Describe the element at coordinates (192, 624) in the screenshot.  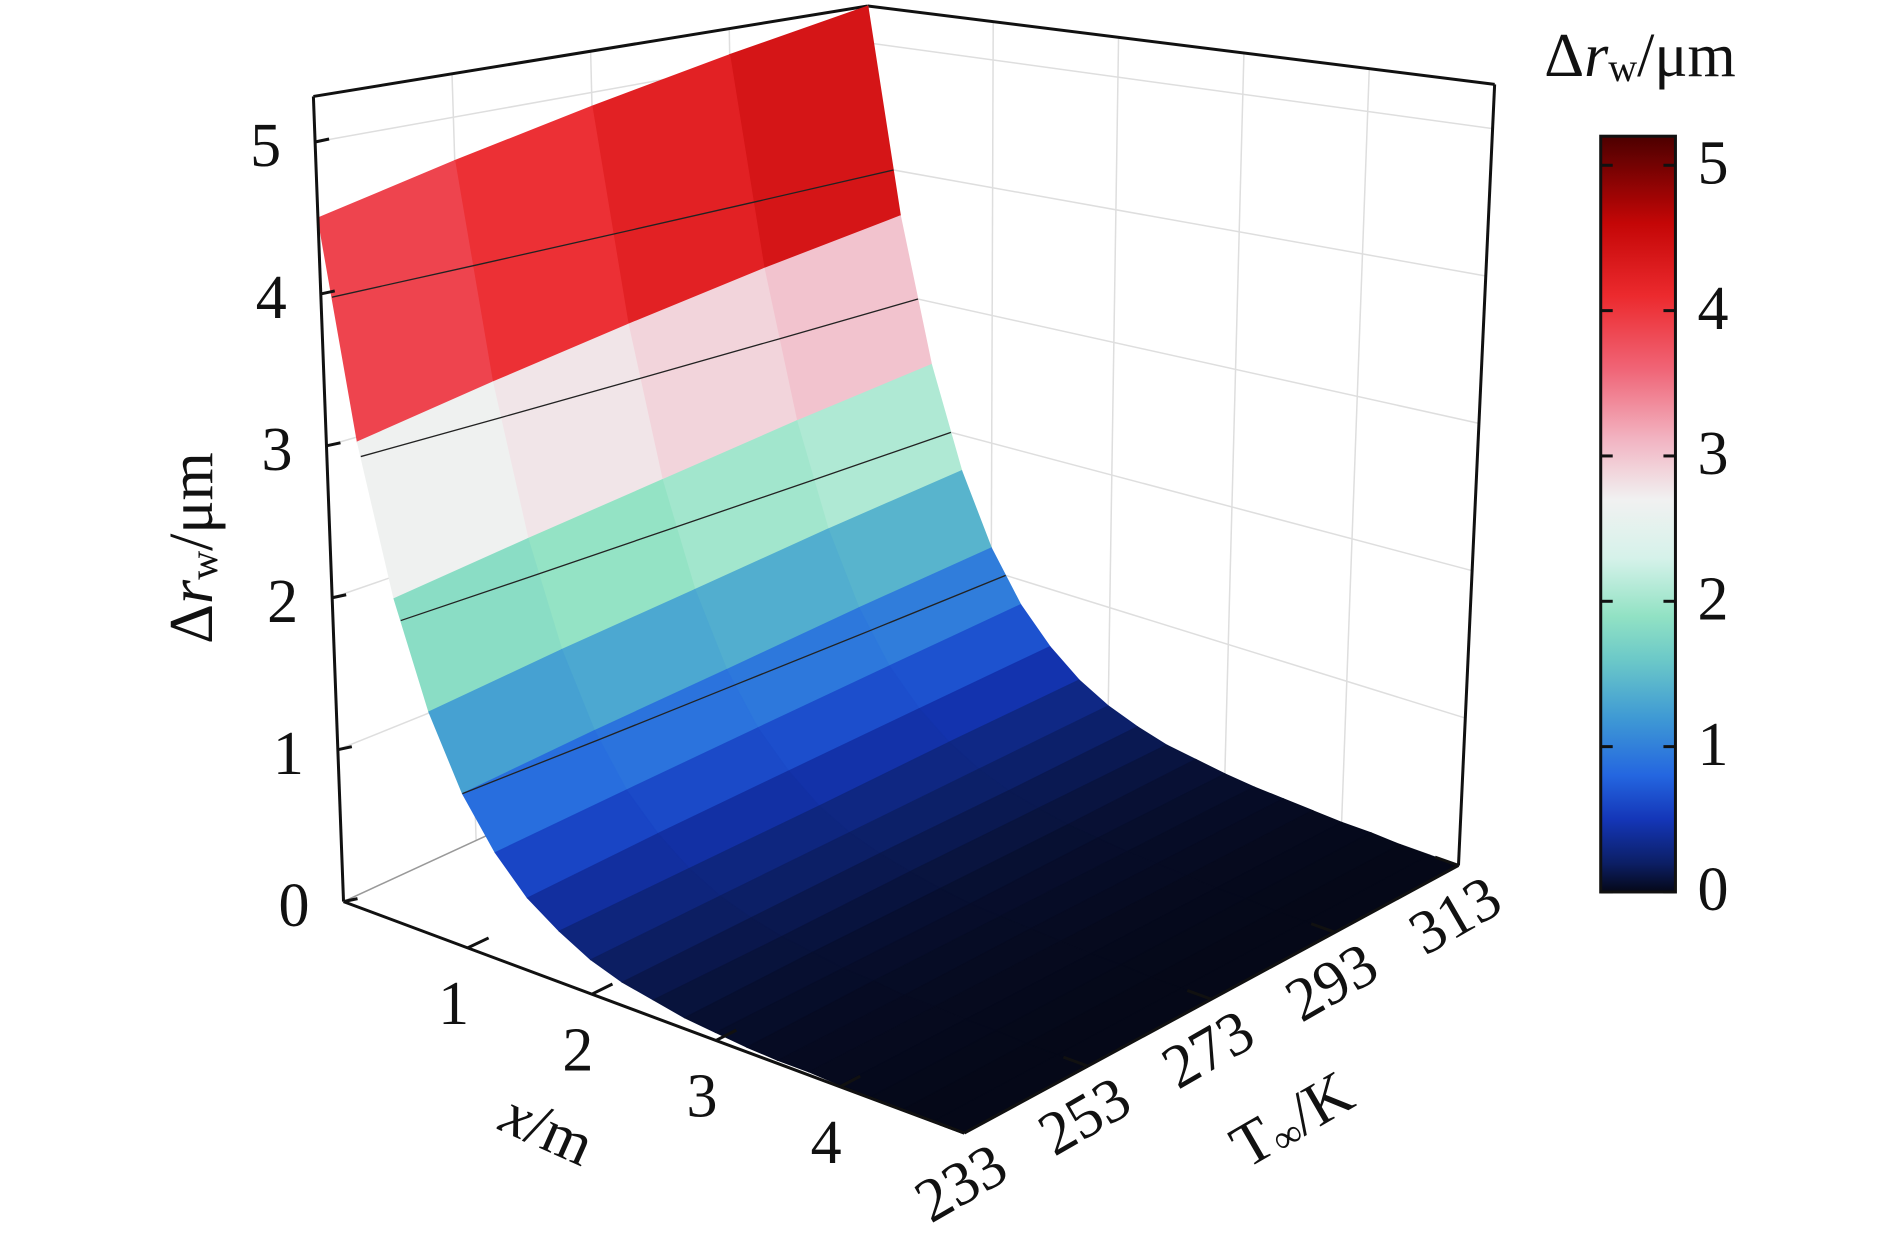
I see `z-axis-title-part: Δ` at that location.